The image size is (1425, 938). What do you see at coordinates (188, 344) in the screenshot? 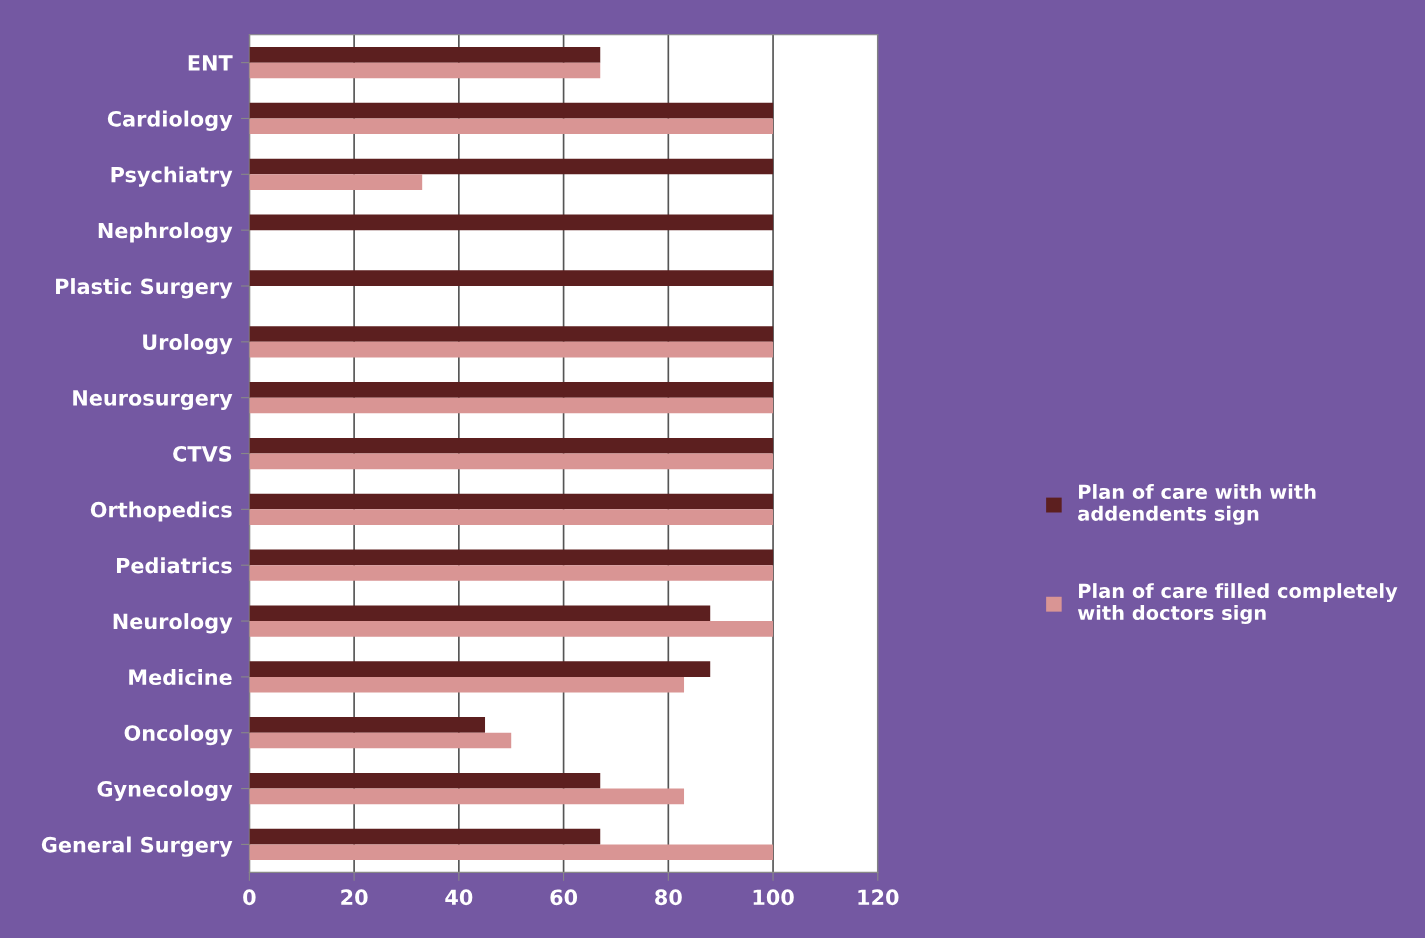
I see `y-tick-label: Urology` at bounding box center [188, 344].